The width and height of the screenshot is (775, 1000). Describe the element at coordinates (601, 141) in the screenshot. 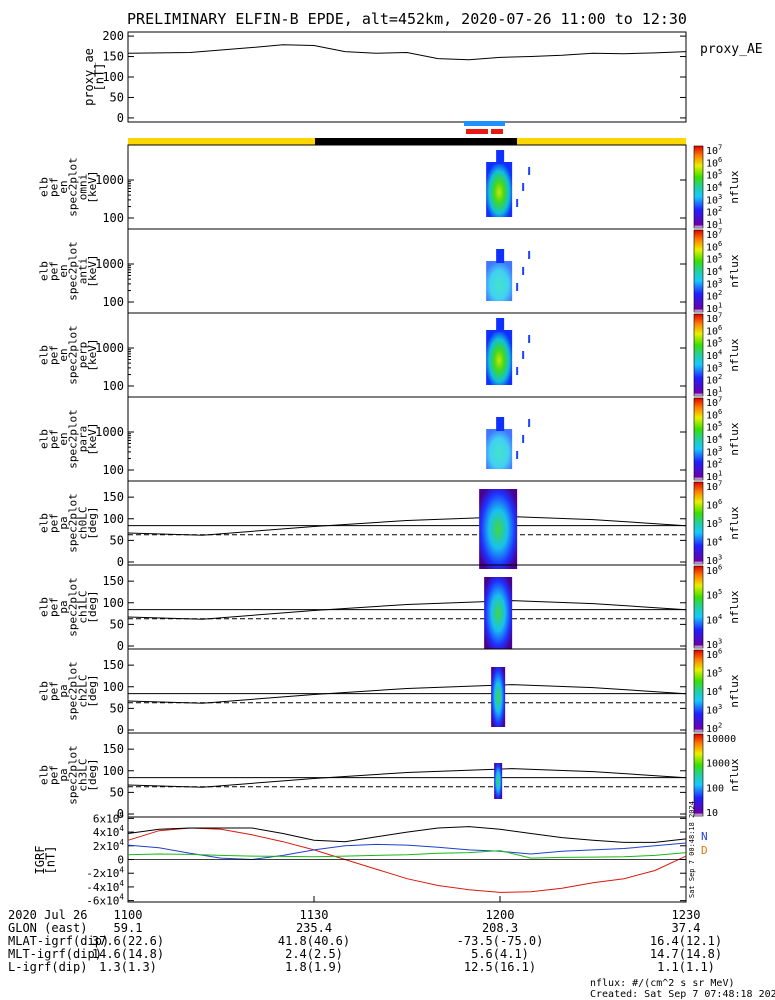

I see `sunlight-bar-right` at that location.